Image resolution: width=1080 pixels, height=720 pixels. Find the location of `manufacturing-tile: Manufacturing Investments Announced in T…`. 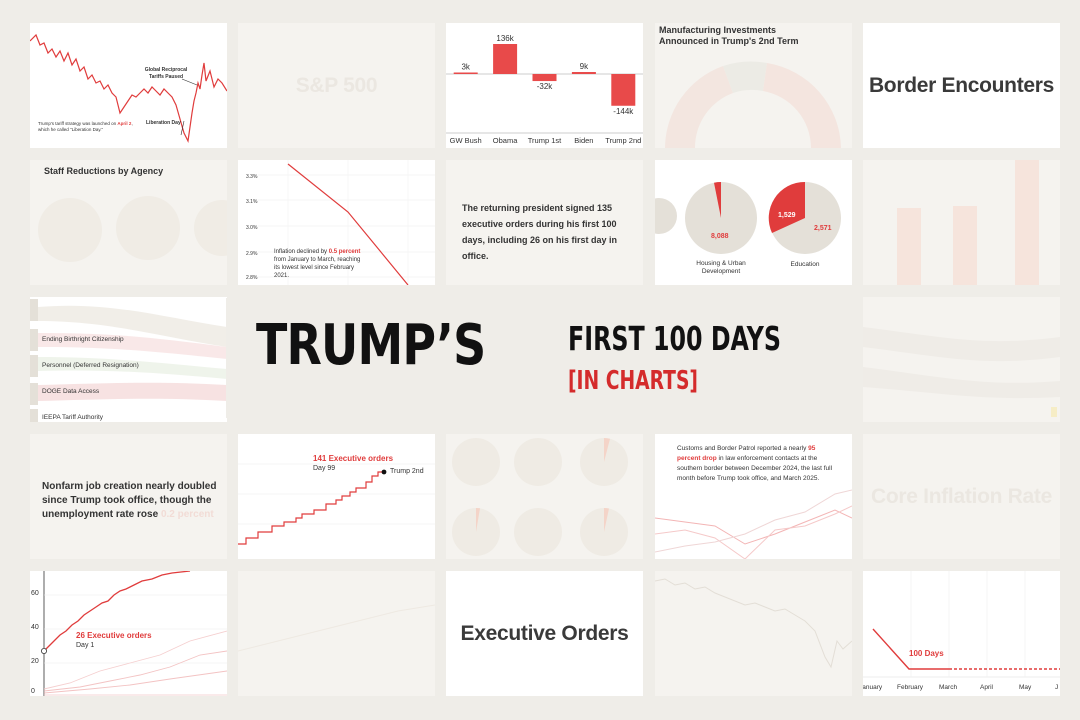

manufacturing-tile: Manufacturing Investments Announced in T… is located at coordinates (753, 85).